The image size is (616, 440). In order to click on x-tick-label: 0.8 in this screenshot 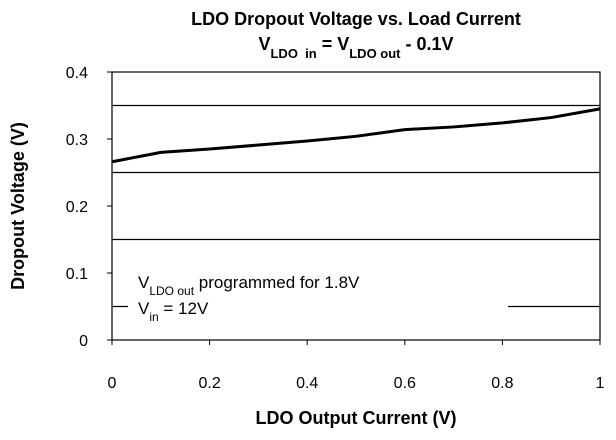, I will do `click(502, 383)`.